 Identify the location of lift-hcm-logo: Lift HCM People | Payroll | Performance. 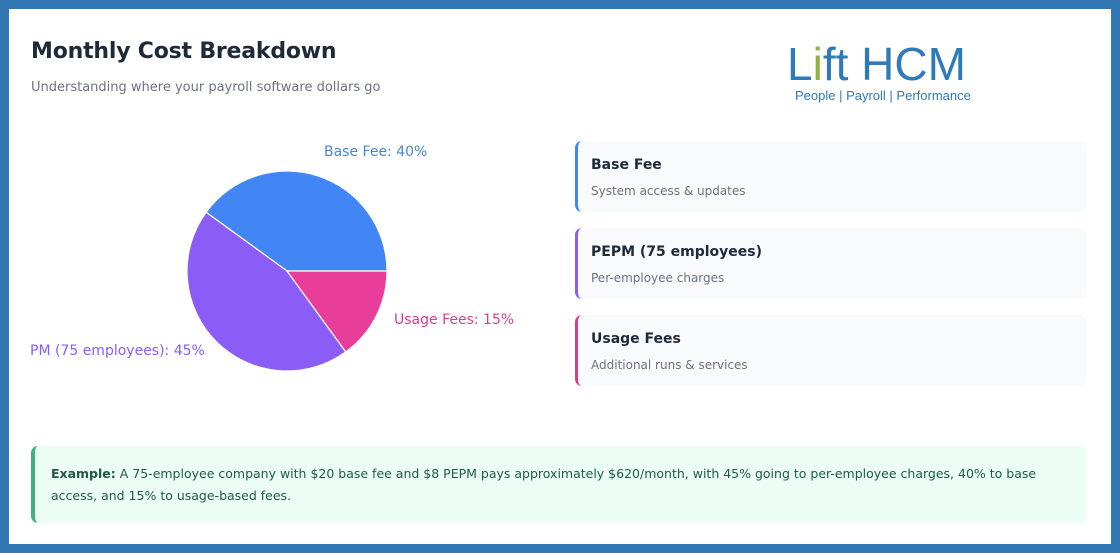
(887, 72).